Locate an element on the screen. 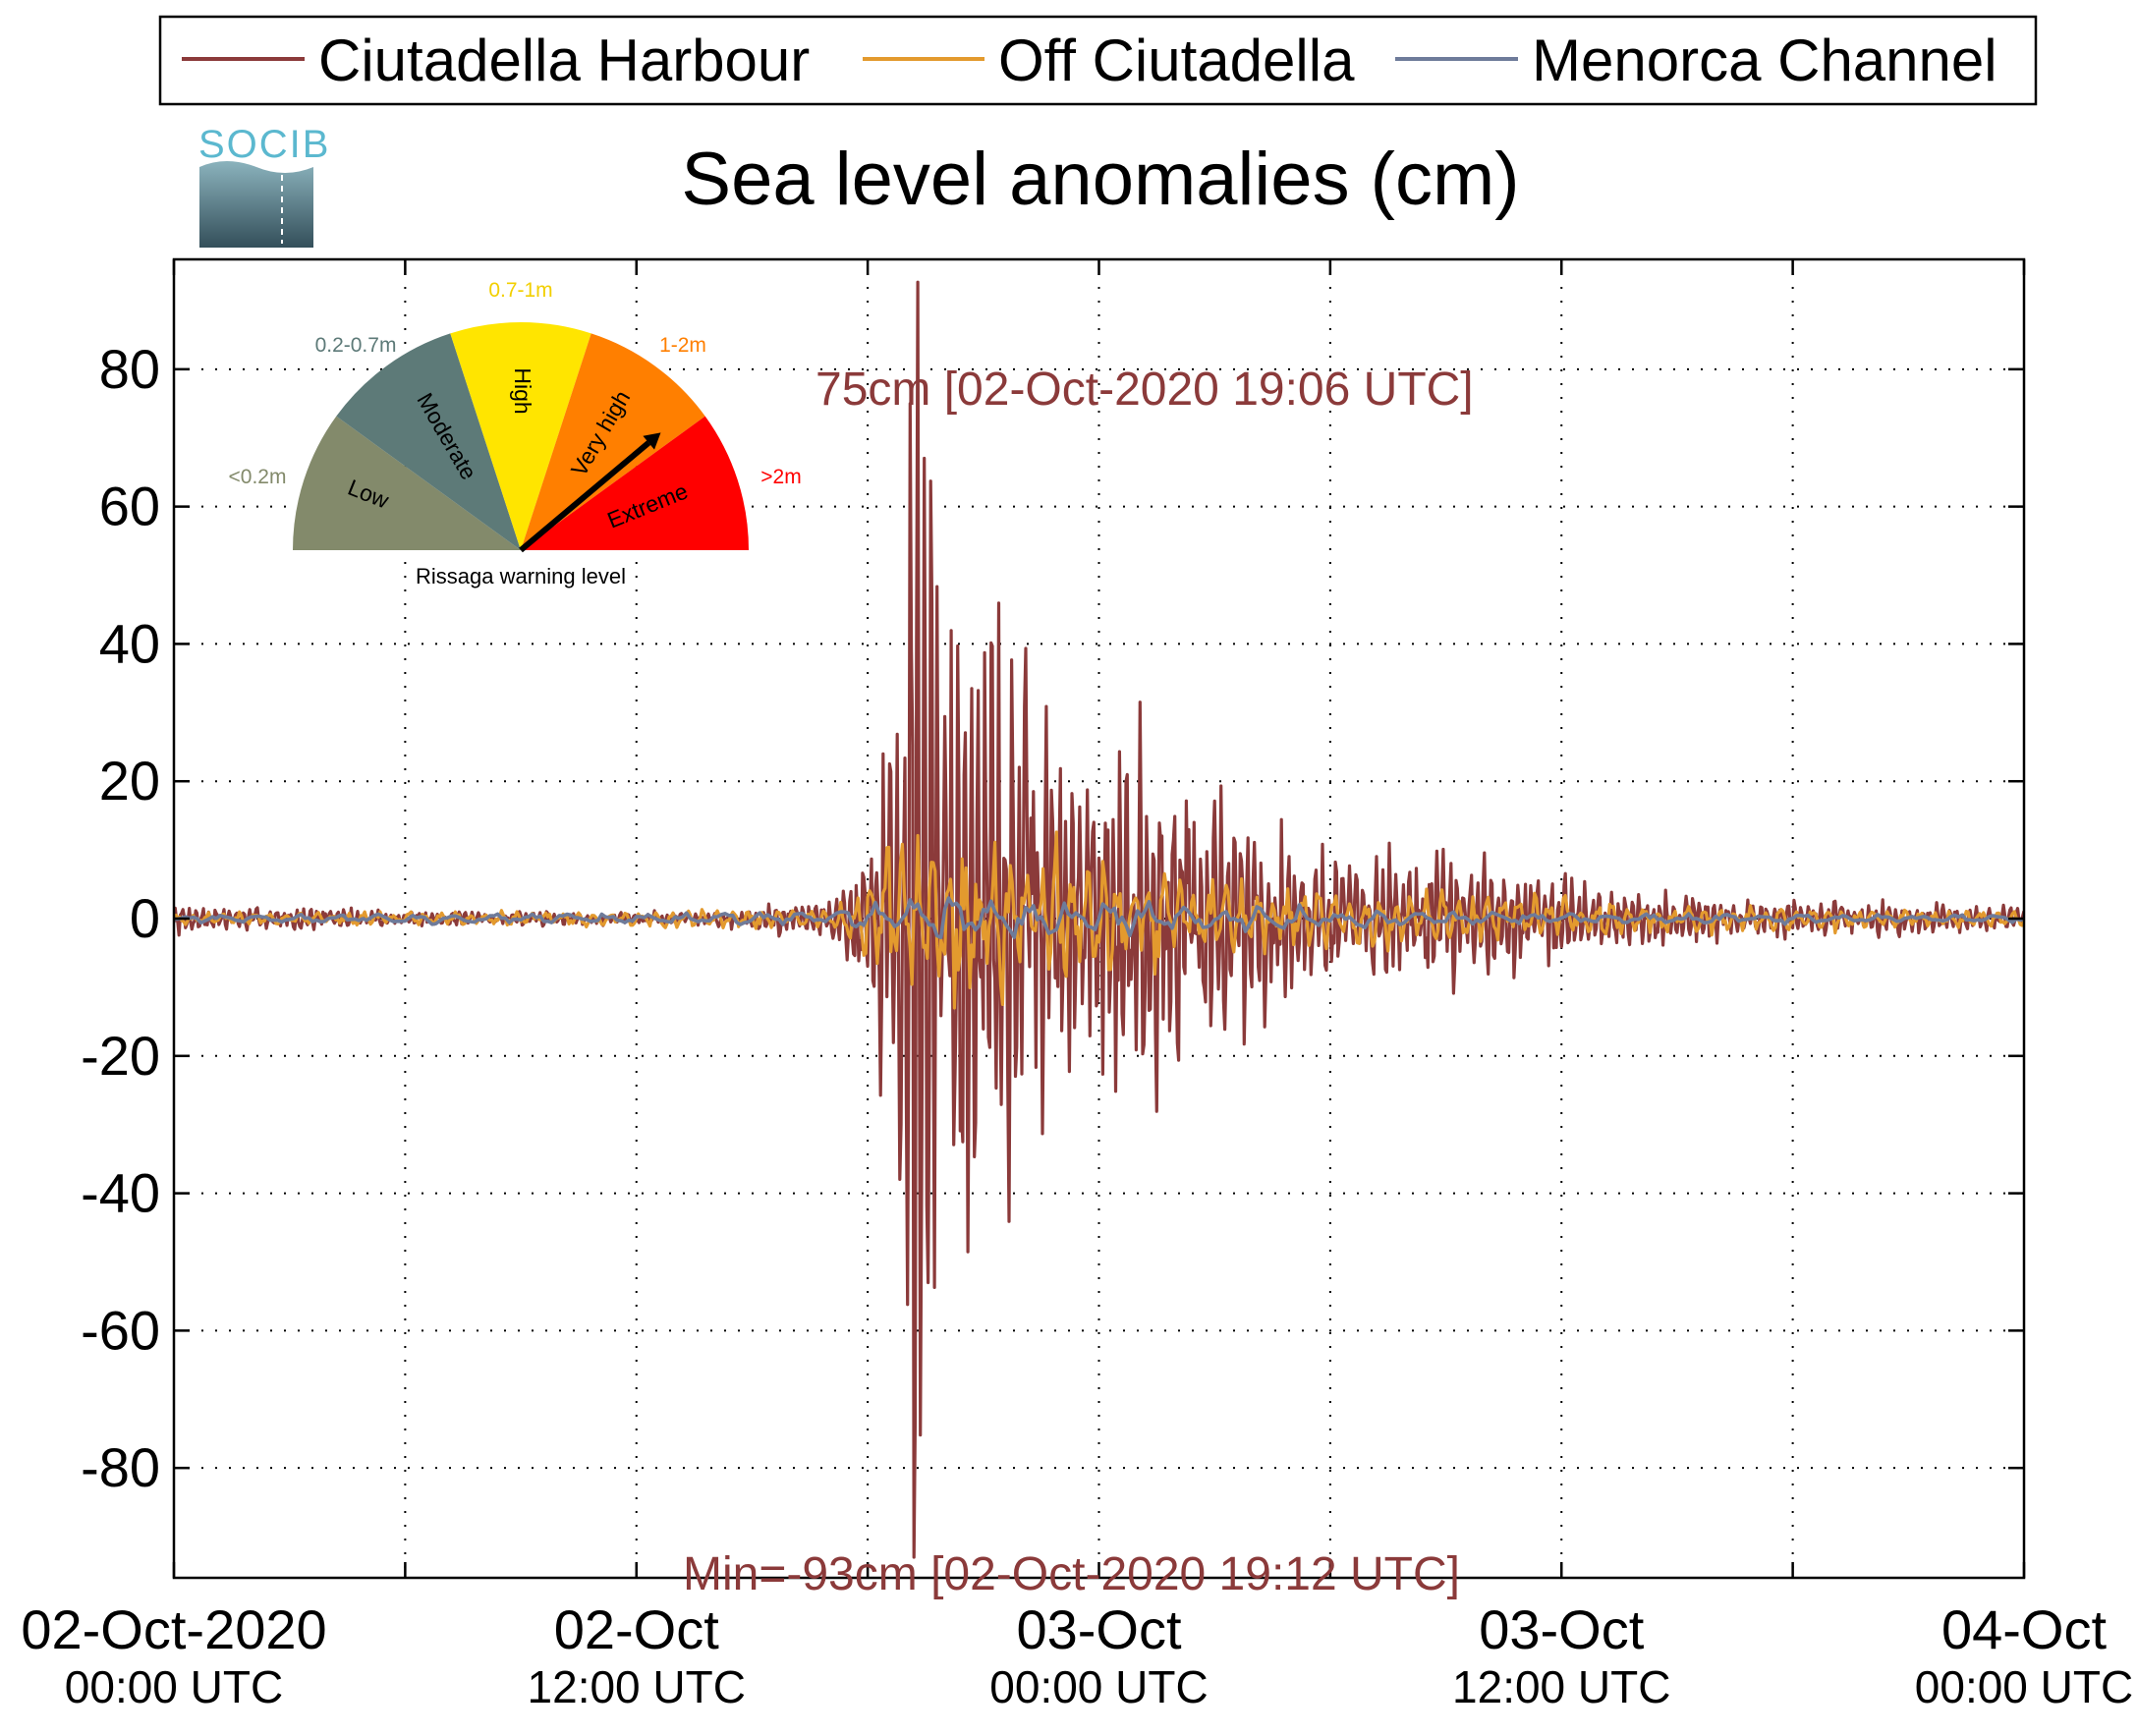  y-tick-label: -40 is located at coordinates (120, 1193).